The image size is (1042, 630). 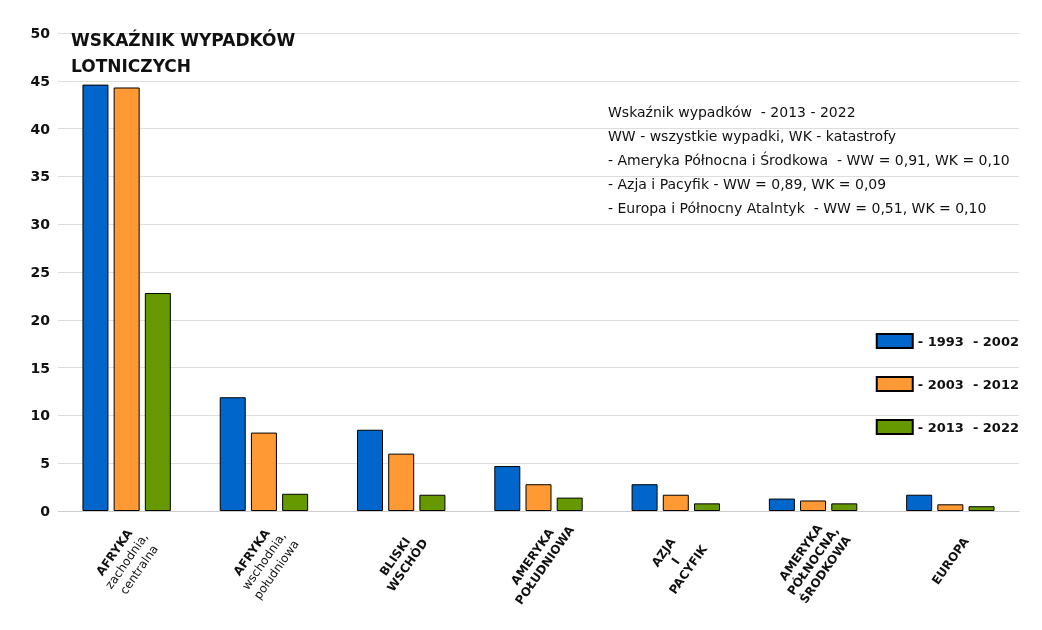 What do you see at coordinates (809, 159) in the screenshot?
I see `annotation: - Ameryka Północna i Środkowa - WW = 0,91, WK = 0,10` at bounding box center [809, 159].